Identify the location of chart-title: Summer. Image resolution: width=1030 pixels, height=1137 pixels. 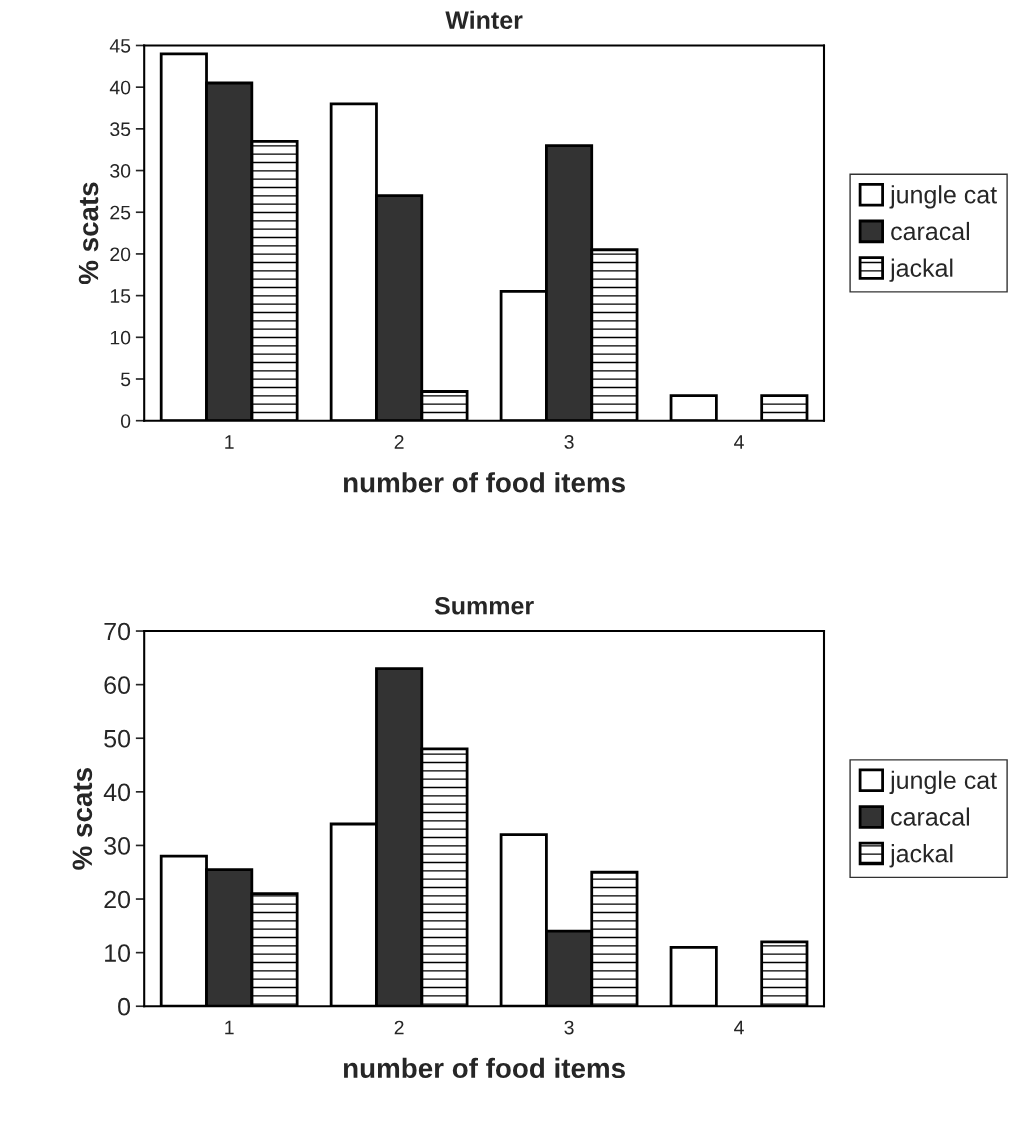
(484, 605).